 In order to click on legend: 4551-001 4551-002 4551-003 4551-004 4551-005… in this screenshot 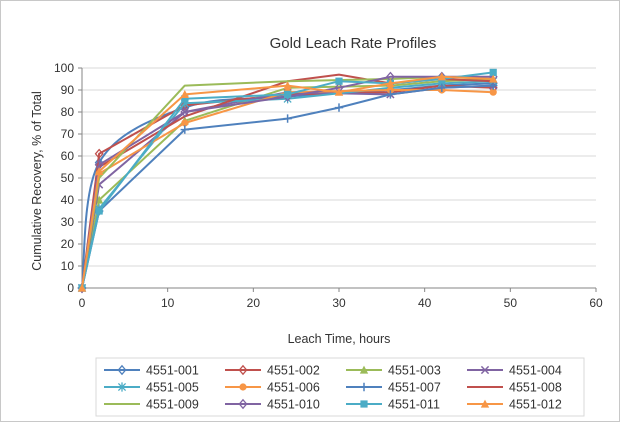, I will do `click(333, 388)`.